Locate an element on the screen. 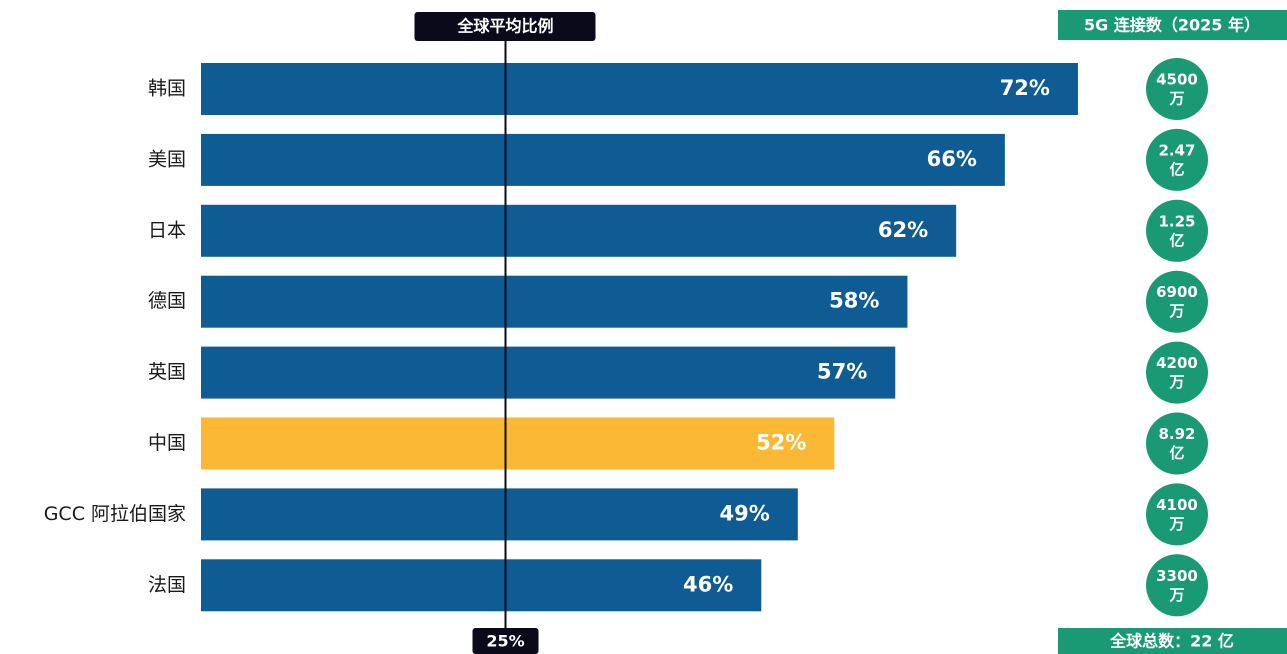 This screenshot has height=654, width=1287. connections-header-box is located at coordinates (1172, 25).